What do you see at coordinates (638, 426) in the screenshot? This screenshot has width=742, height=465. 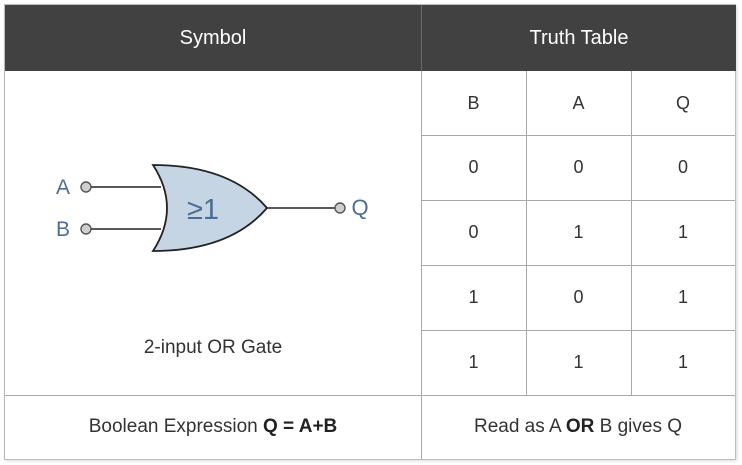 I see `read-as-suffix: B gives Q` at bounding box center [638, 426].